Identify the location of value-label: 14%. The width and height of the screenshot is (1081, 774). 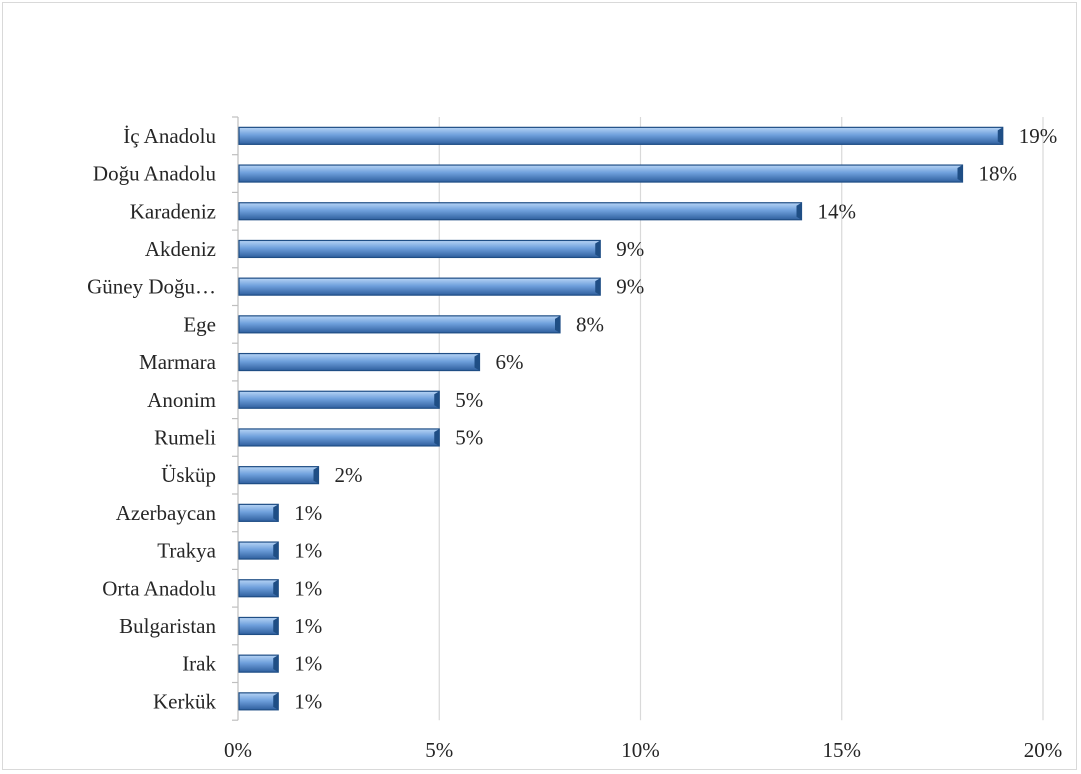
(837, 211).